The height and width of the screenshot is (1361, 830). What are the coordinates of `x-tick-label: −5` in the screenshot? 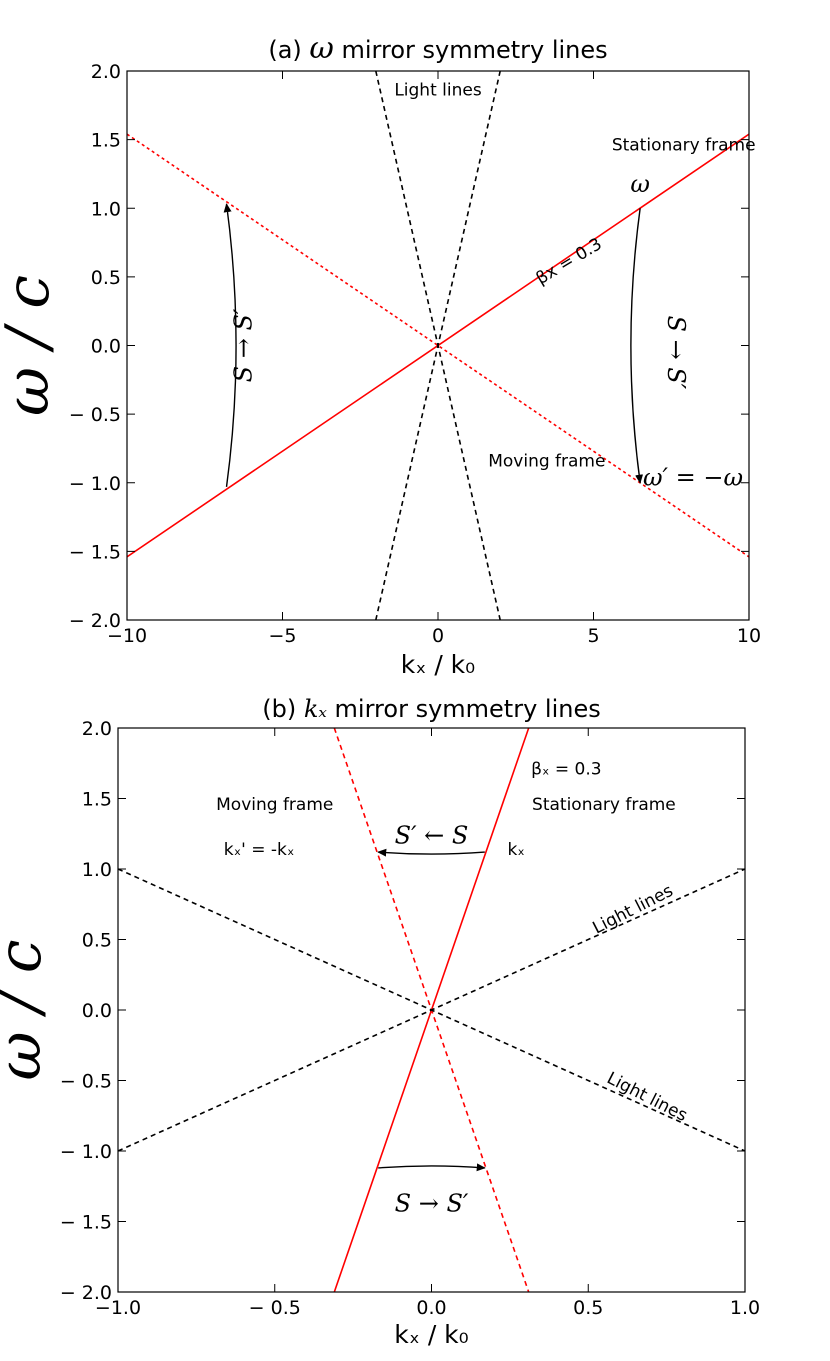 It's located at (282, 636).